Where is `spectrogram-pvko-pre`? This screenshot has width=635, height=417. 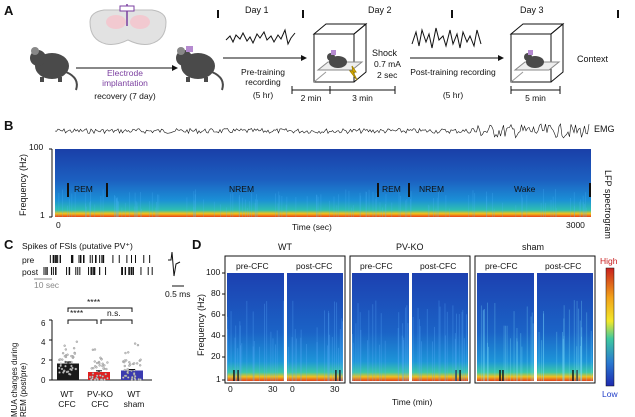 spectrogram-pvko-pre is located at coordinates (380, 327).